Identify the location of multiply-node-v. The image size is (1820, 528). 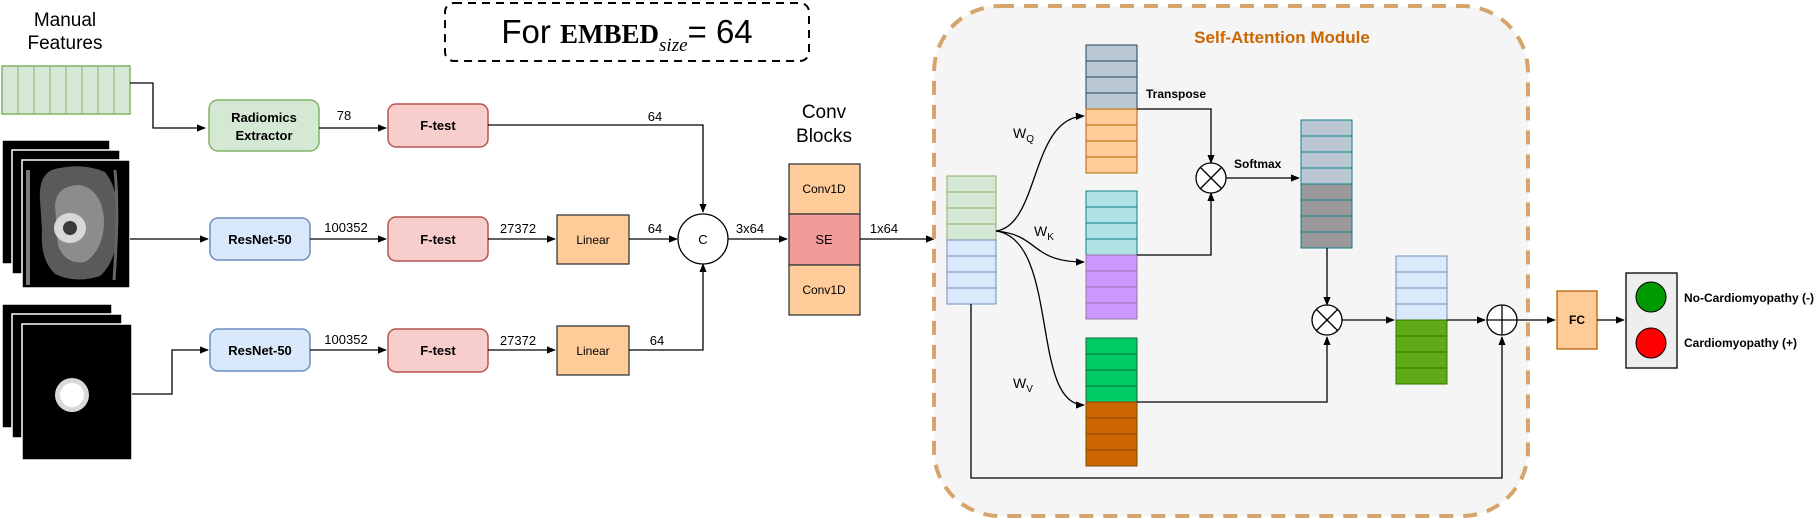
(1327, 320).